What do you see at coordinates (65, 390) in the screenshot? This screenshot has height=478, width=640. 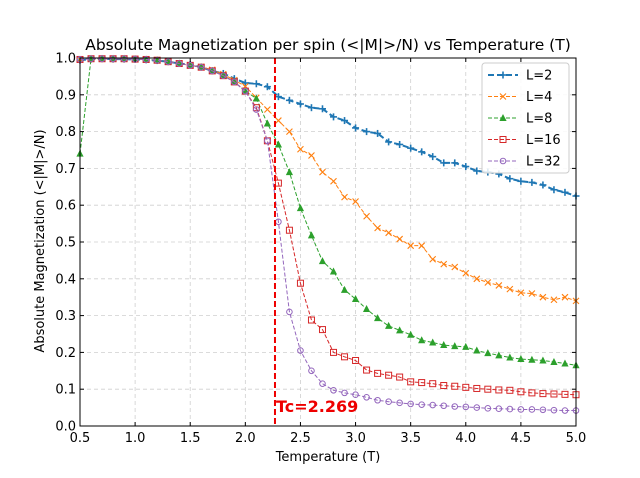 I see `y-tick-label: 0.1` at bounding box center [65, 390].